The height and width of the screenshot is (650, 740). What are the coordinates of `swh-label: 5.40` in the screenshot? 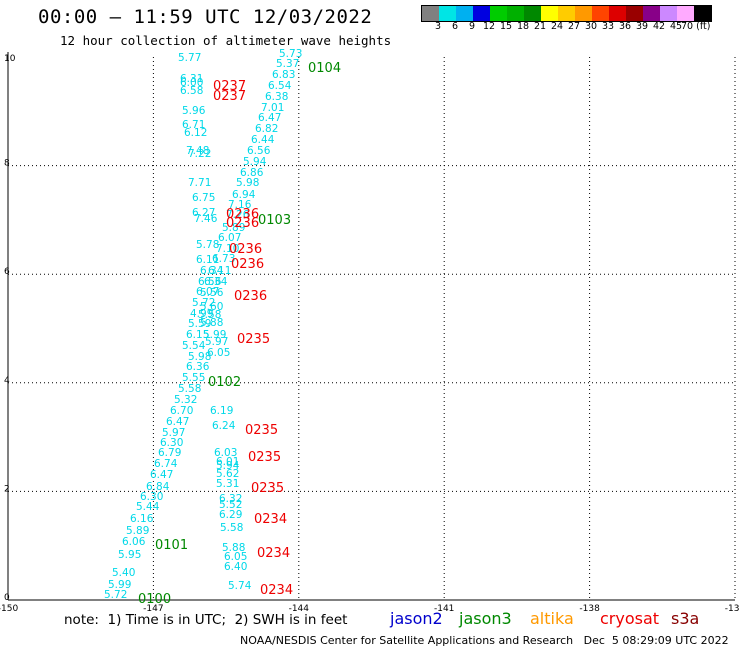 It's located at (123, 573).